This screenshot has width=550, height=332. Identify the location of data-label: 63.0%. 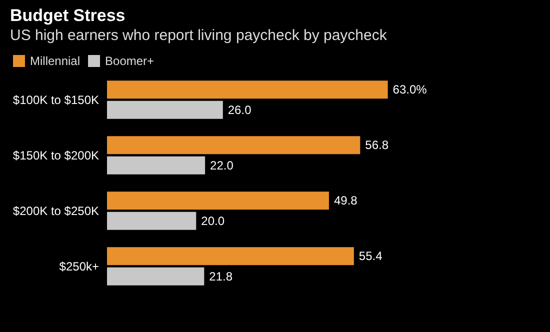
(410, 89).